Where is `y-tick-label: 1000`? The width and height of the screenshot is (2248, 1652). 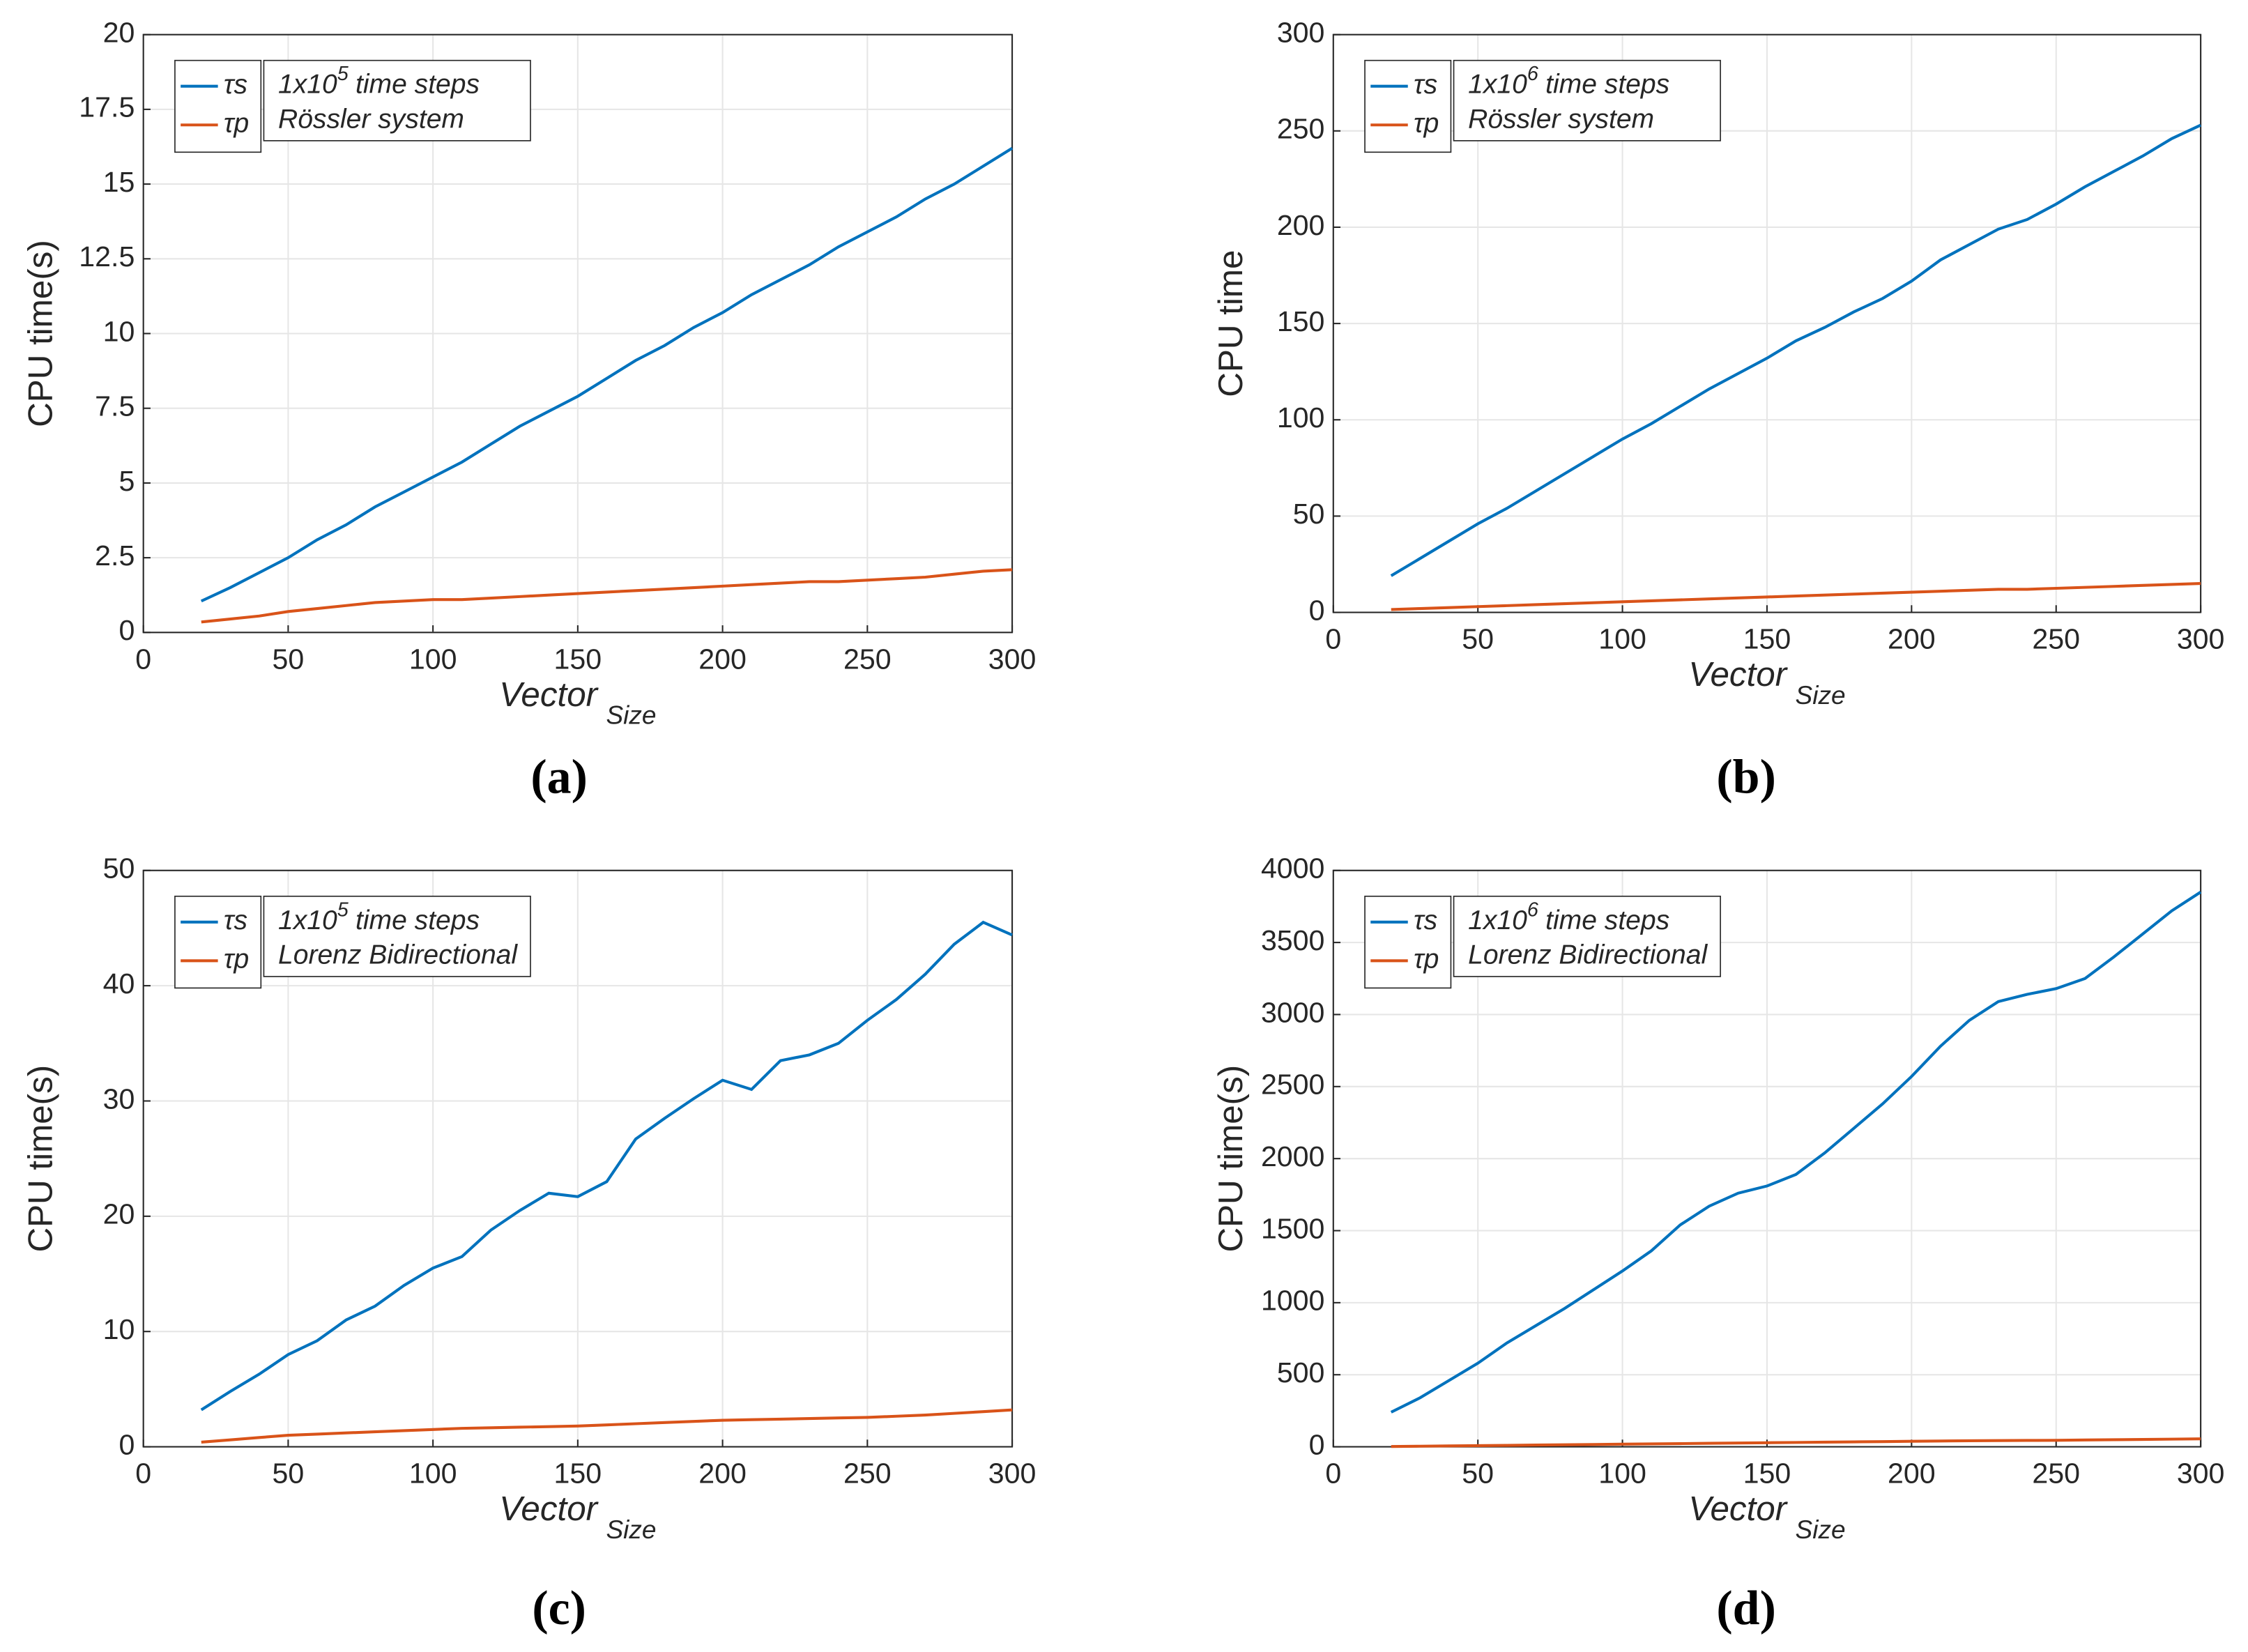
y-tick-label: 1000 is located at coordinates (1293, 1301).